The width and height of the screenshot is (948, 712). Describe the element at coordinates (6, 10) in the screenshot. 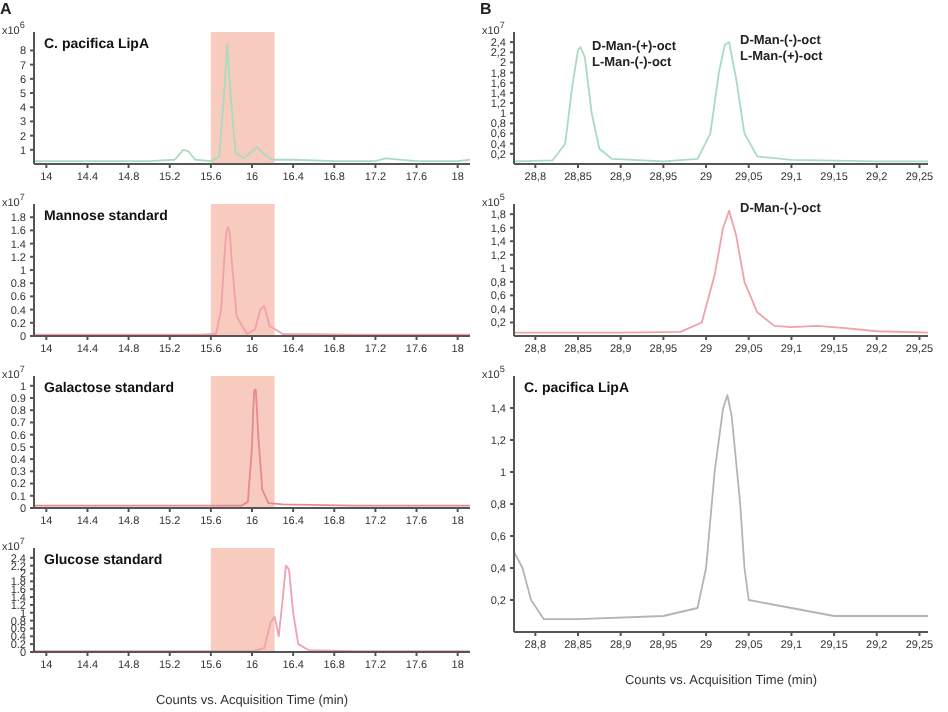

I see `text: A` at that location.